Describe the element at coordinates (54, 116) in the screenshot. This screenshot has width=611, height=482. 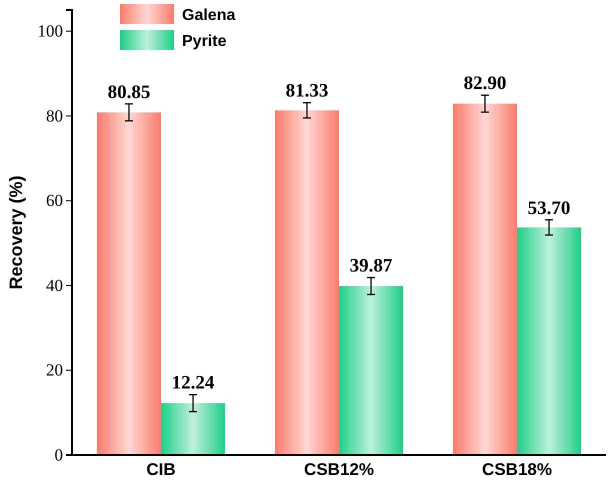
I see `y-tick-label: 80` at that location.